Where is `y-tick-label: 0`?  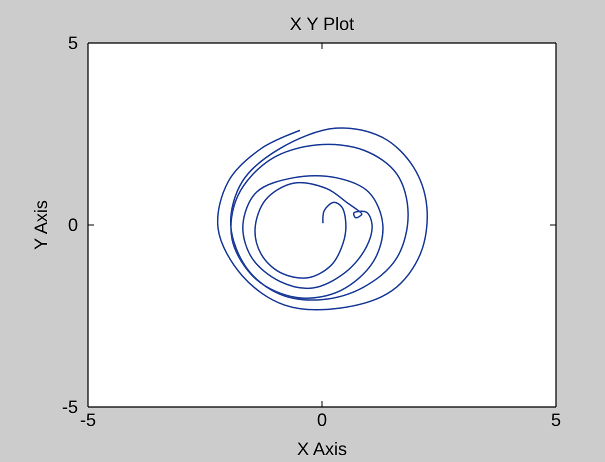
y-tick-label: 0 is located at coordinates (73, 224).